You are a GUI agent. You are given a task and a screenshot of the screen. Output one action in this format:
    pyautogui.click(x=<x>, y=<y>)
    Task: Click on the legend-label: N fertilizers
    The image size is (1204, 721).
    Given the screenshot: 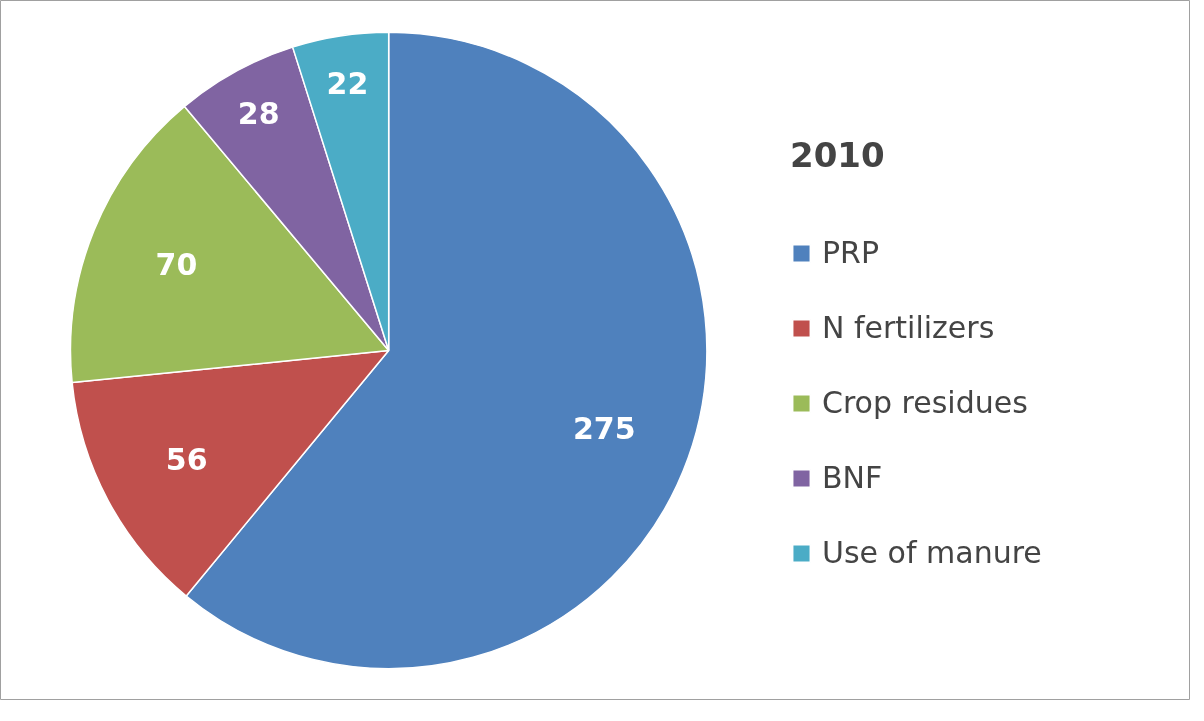 What is the action you would take?
    pyautogui.click(x=908, y=327)
    